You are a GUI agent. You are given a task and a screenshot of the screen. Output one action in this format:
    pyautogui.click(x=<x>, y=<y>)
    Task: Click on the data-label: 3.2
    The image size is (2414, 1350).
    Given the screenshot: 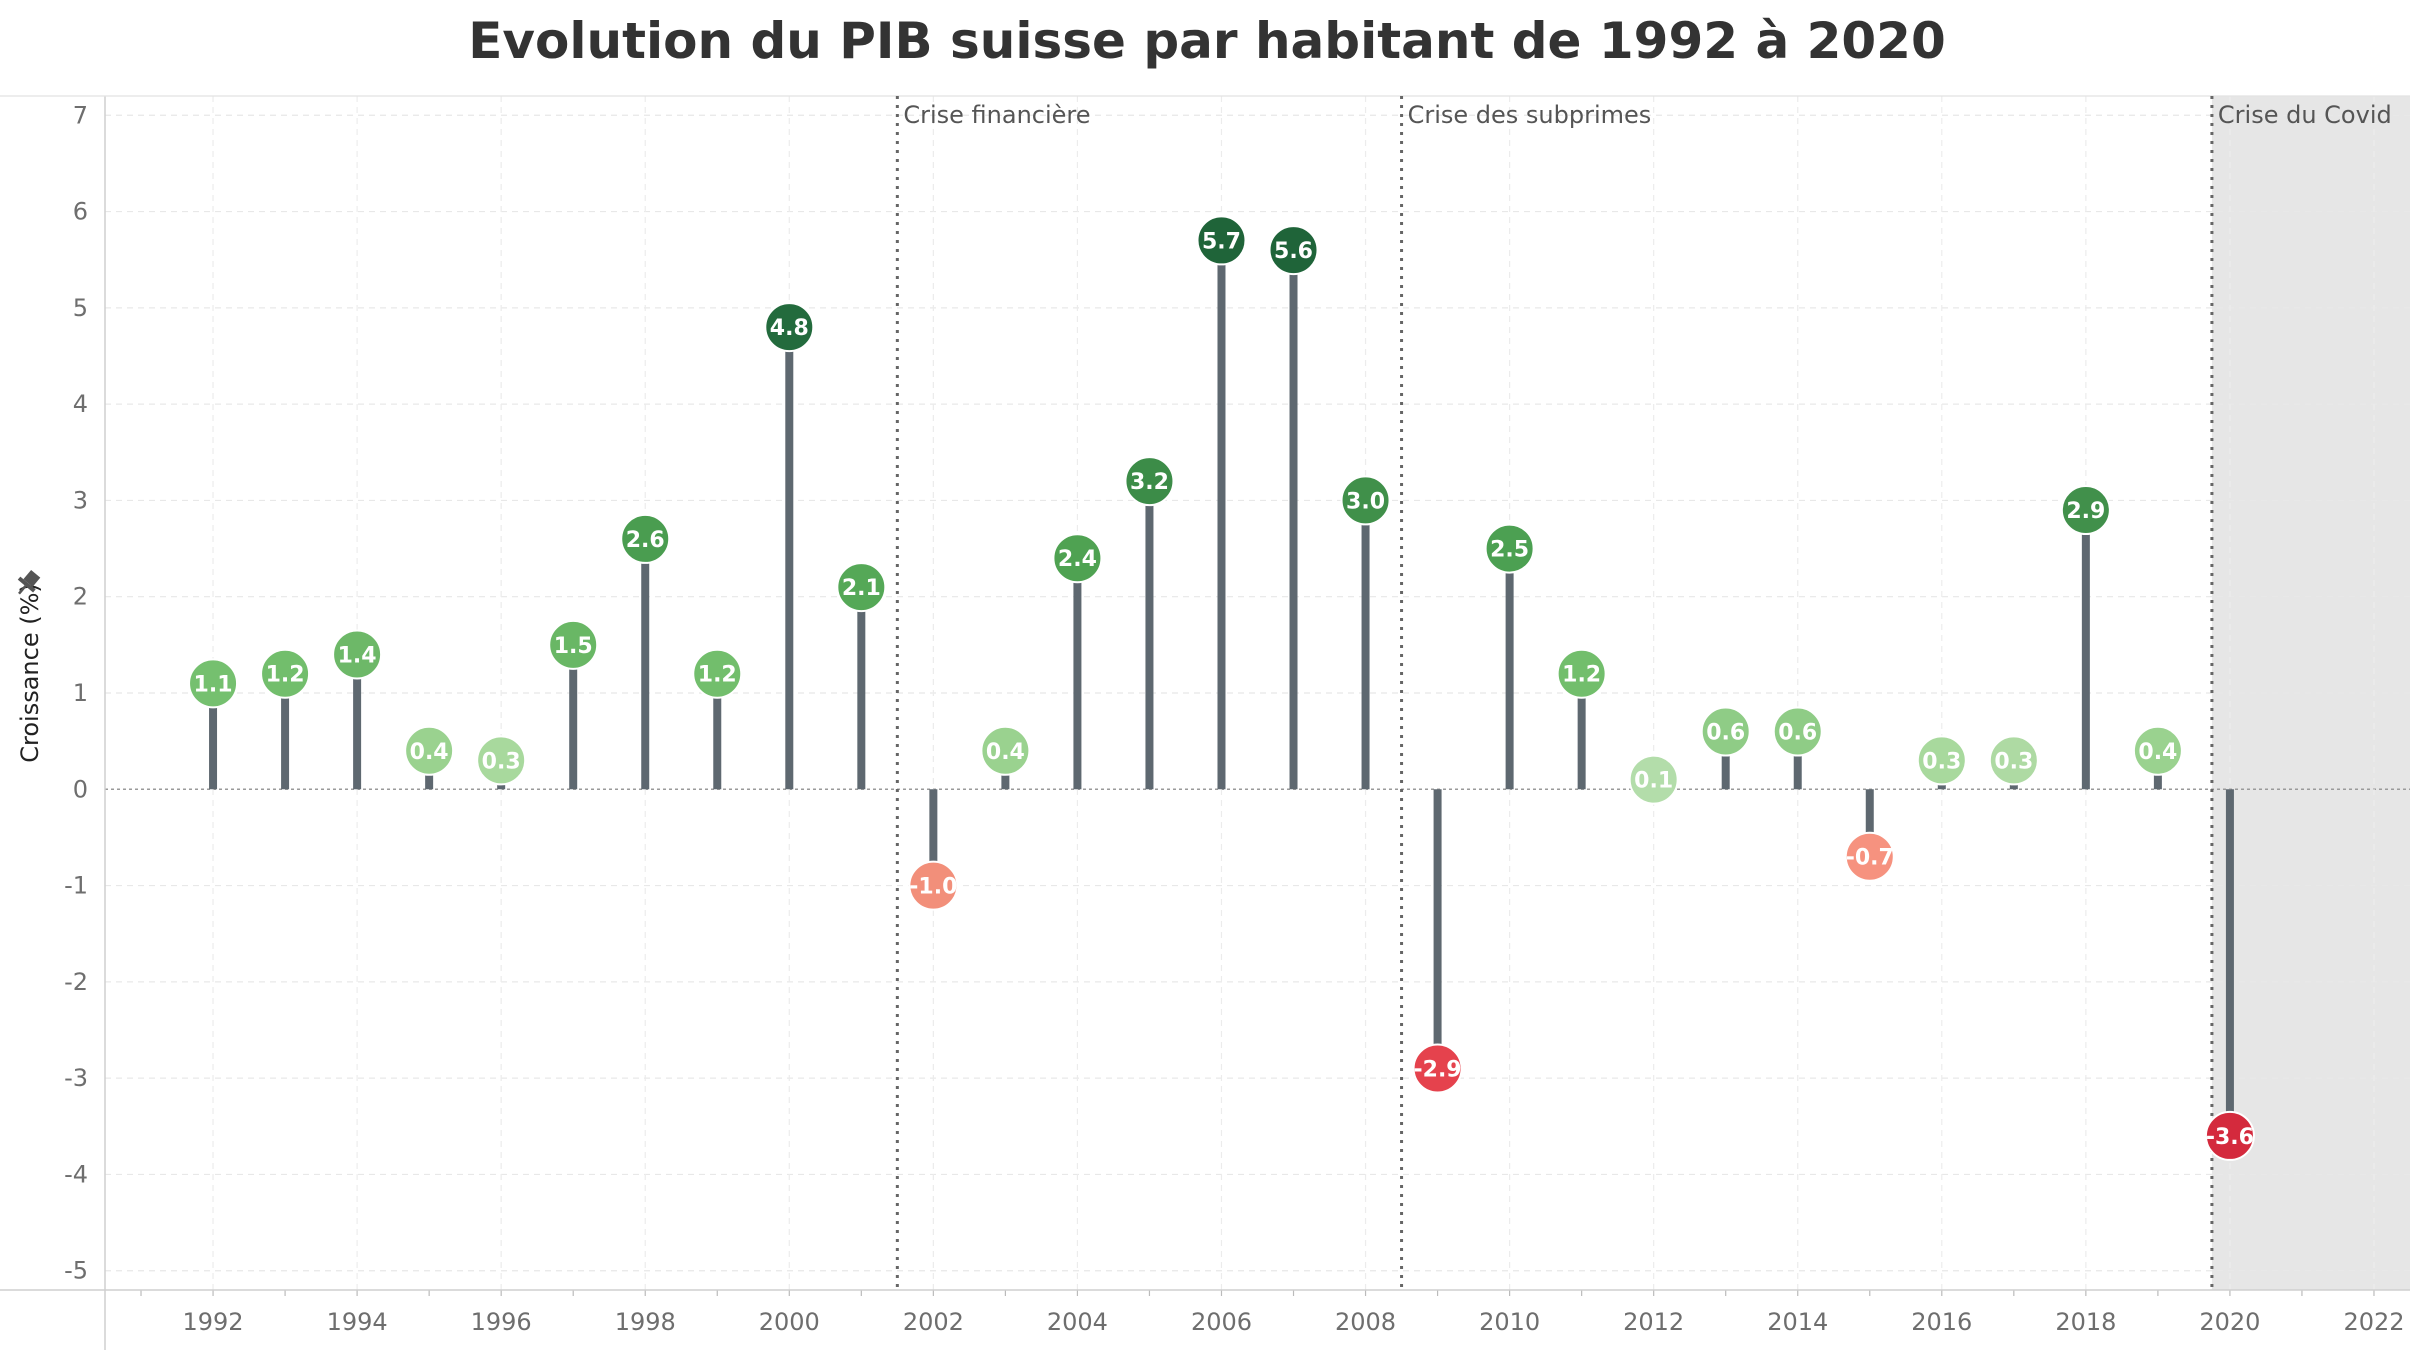 What is the action you would take?
    pyautogui.click(x=1149, y=482)
    